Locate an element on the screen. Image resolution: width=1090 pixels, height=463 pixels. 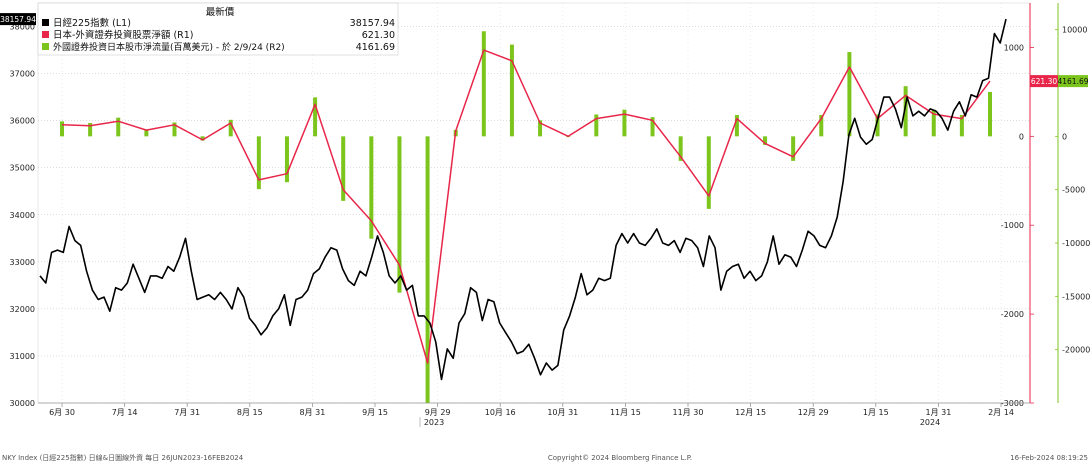
legend-value-r1: 621.30 is located at coordinates (378, 35).